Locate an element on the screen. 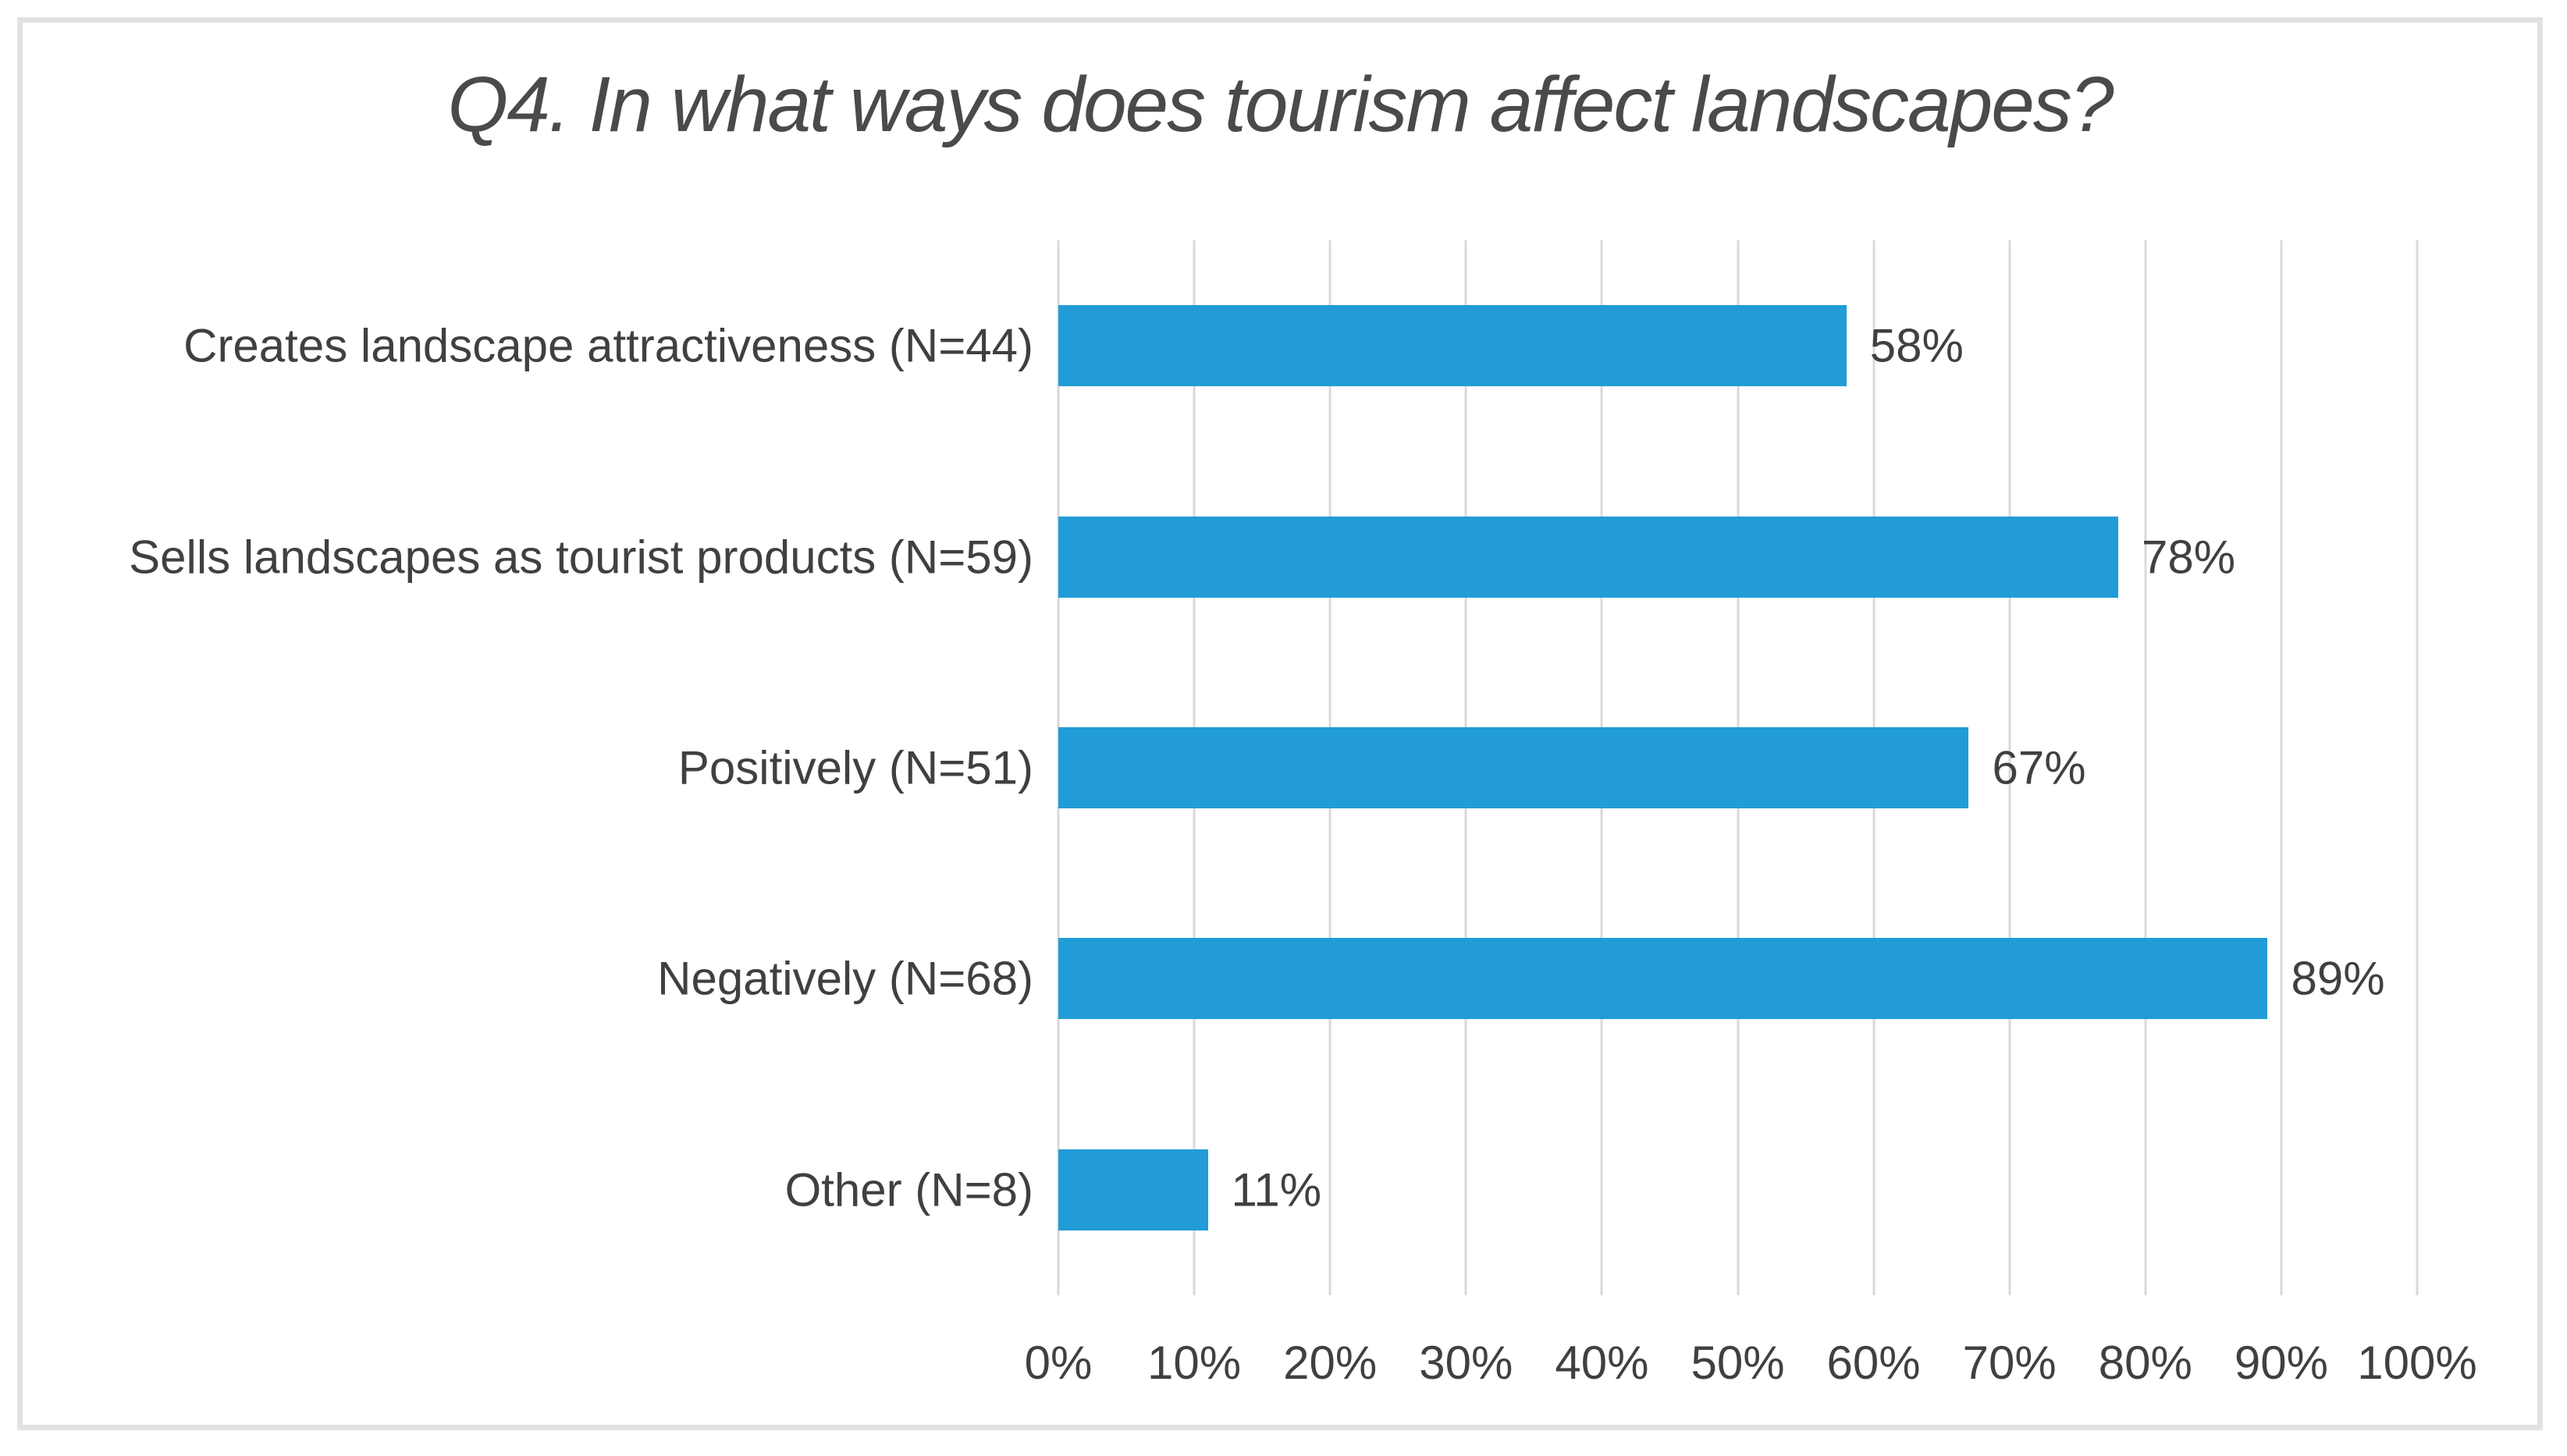 This screenshot has height=1456, width=2567. value-label: 89% is located at coordinates (2338, 979).